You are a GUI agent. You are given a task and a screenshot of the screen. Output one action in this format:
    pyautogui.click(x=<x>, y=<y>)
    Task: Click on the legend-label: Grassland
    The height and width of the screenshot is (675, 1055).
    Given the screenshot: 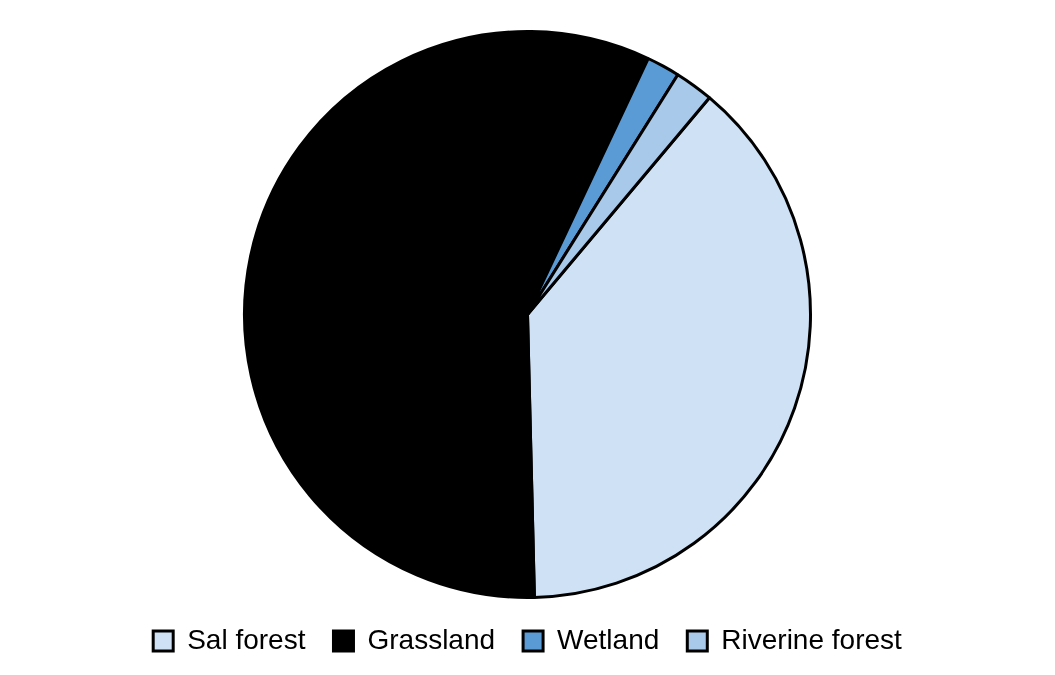 What is the action you would take?
    pyautogui.click(x=431, y=639)
    